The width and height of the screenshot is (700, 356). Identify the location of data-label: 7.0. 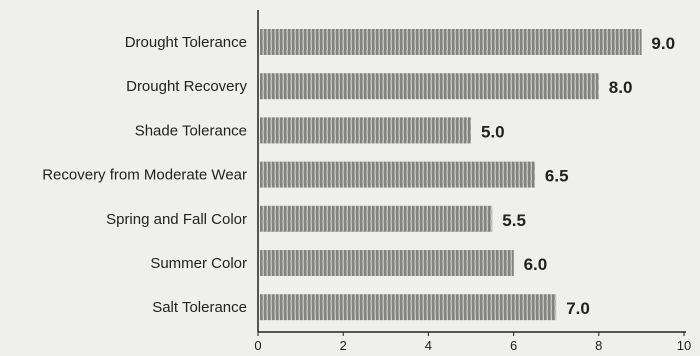
(578, 308).